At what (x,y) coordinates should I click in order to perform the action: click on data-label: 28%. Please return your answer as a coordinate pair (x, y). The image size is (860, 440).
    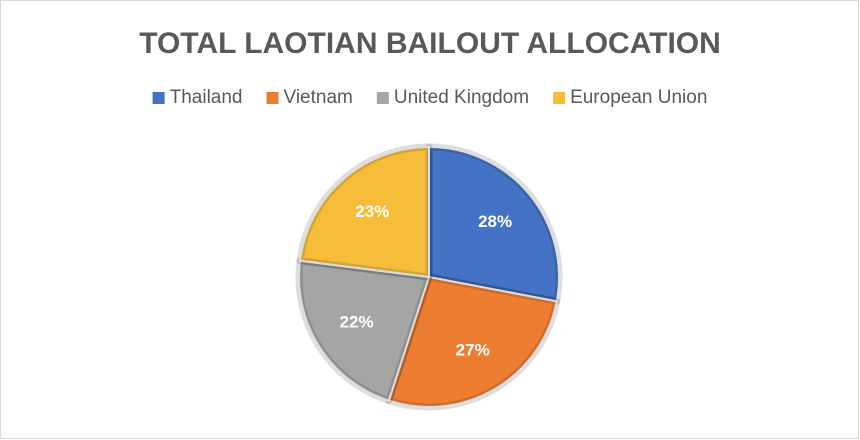
    Looking at the image, I should click on (495, 221).